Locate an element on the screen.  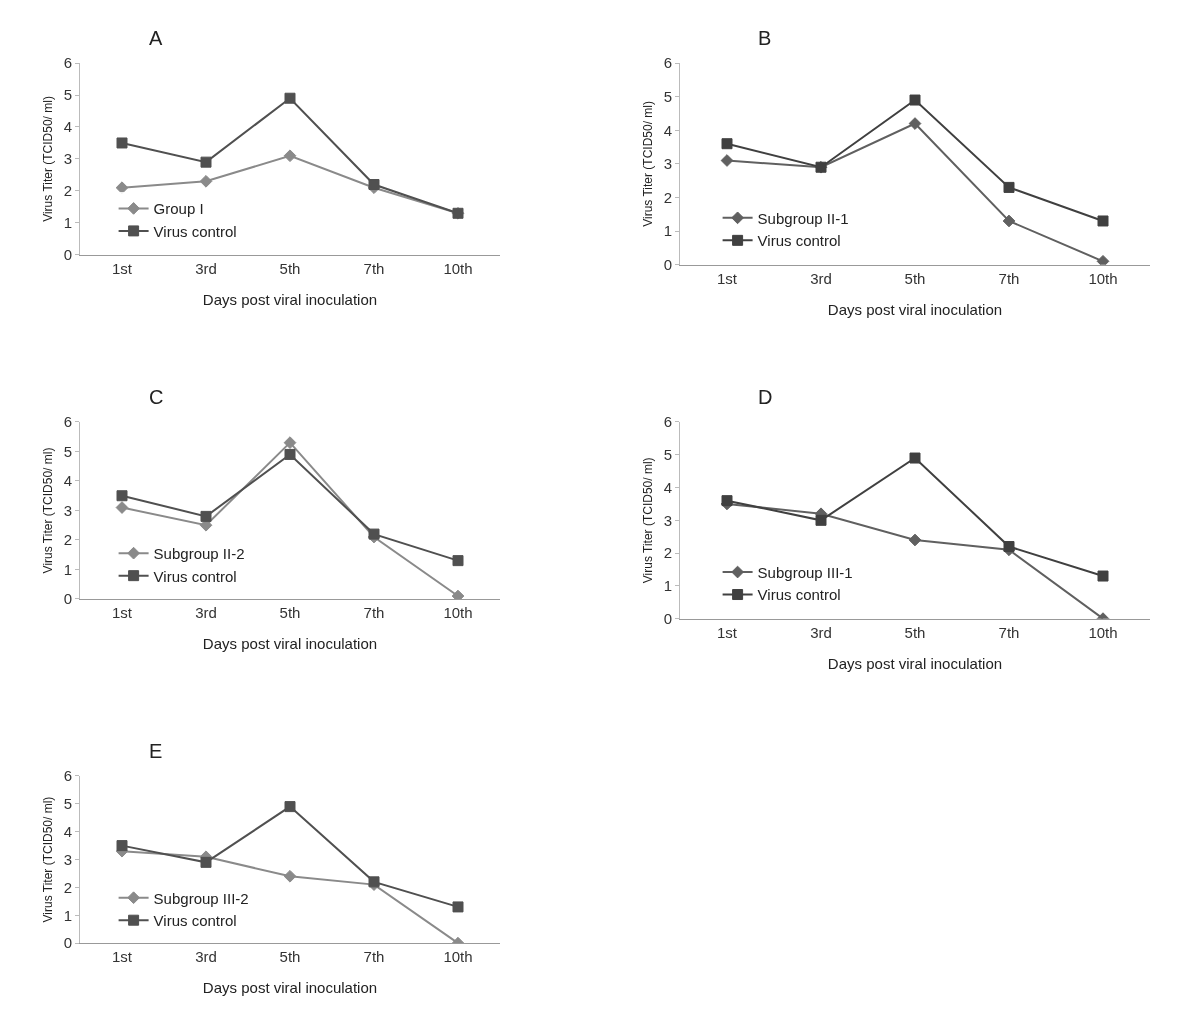
chart-title: D is located at coordinates (765, 397).